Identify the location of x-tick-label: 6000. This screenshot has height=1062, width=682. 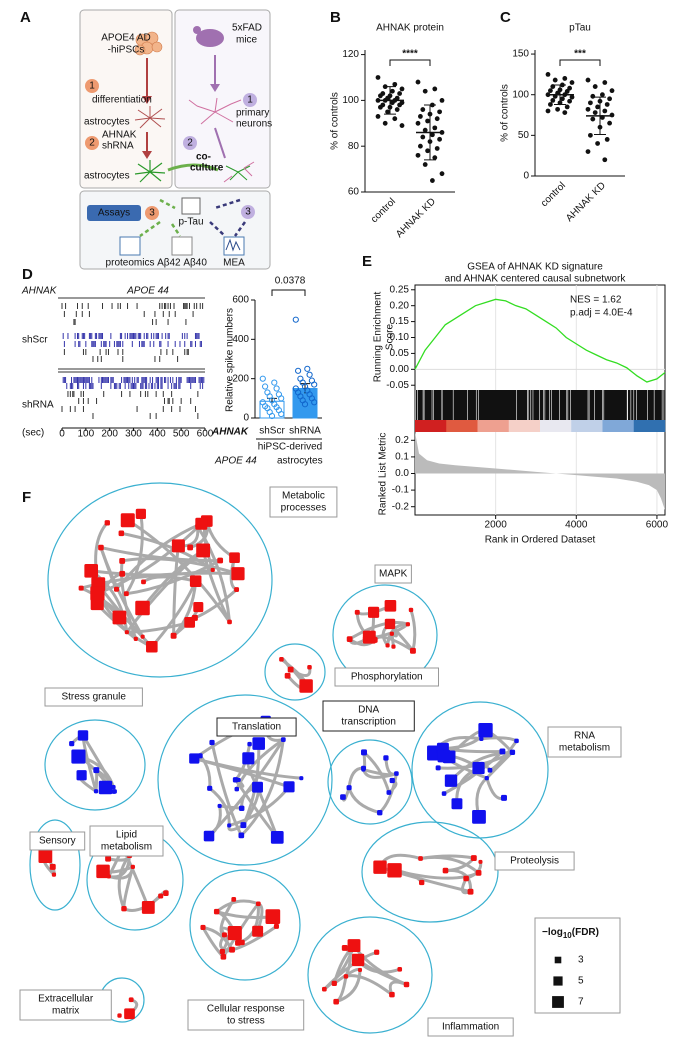
(657, 525).